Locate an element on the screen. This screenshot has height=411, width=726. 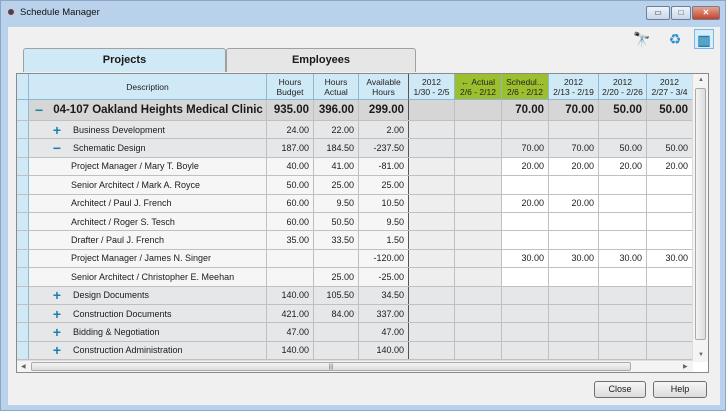
tab-employees: Employees is located at coordinates (321, 60).